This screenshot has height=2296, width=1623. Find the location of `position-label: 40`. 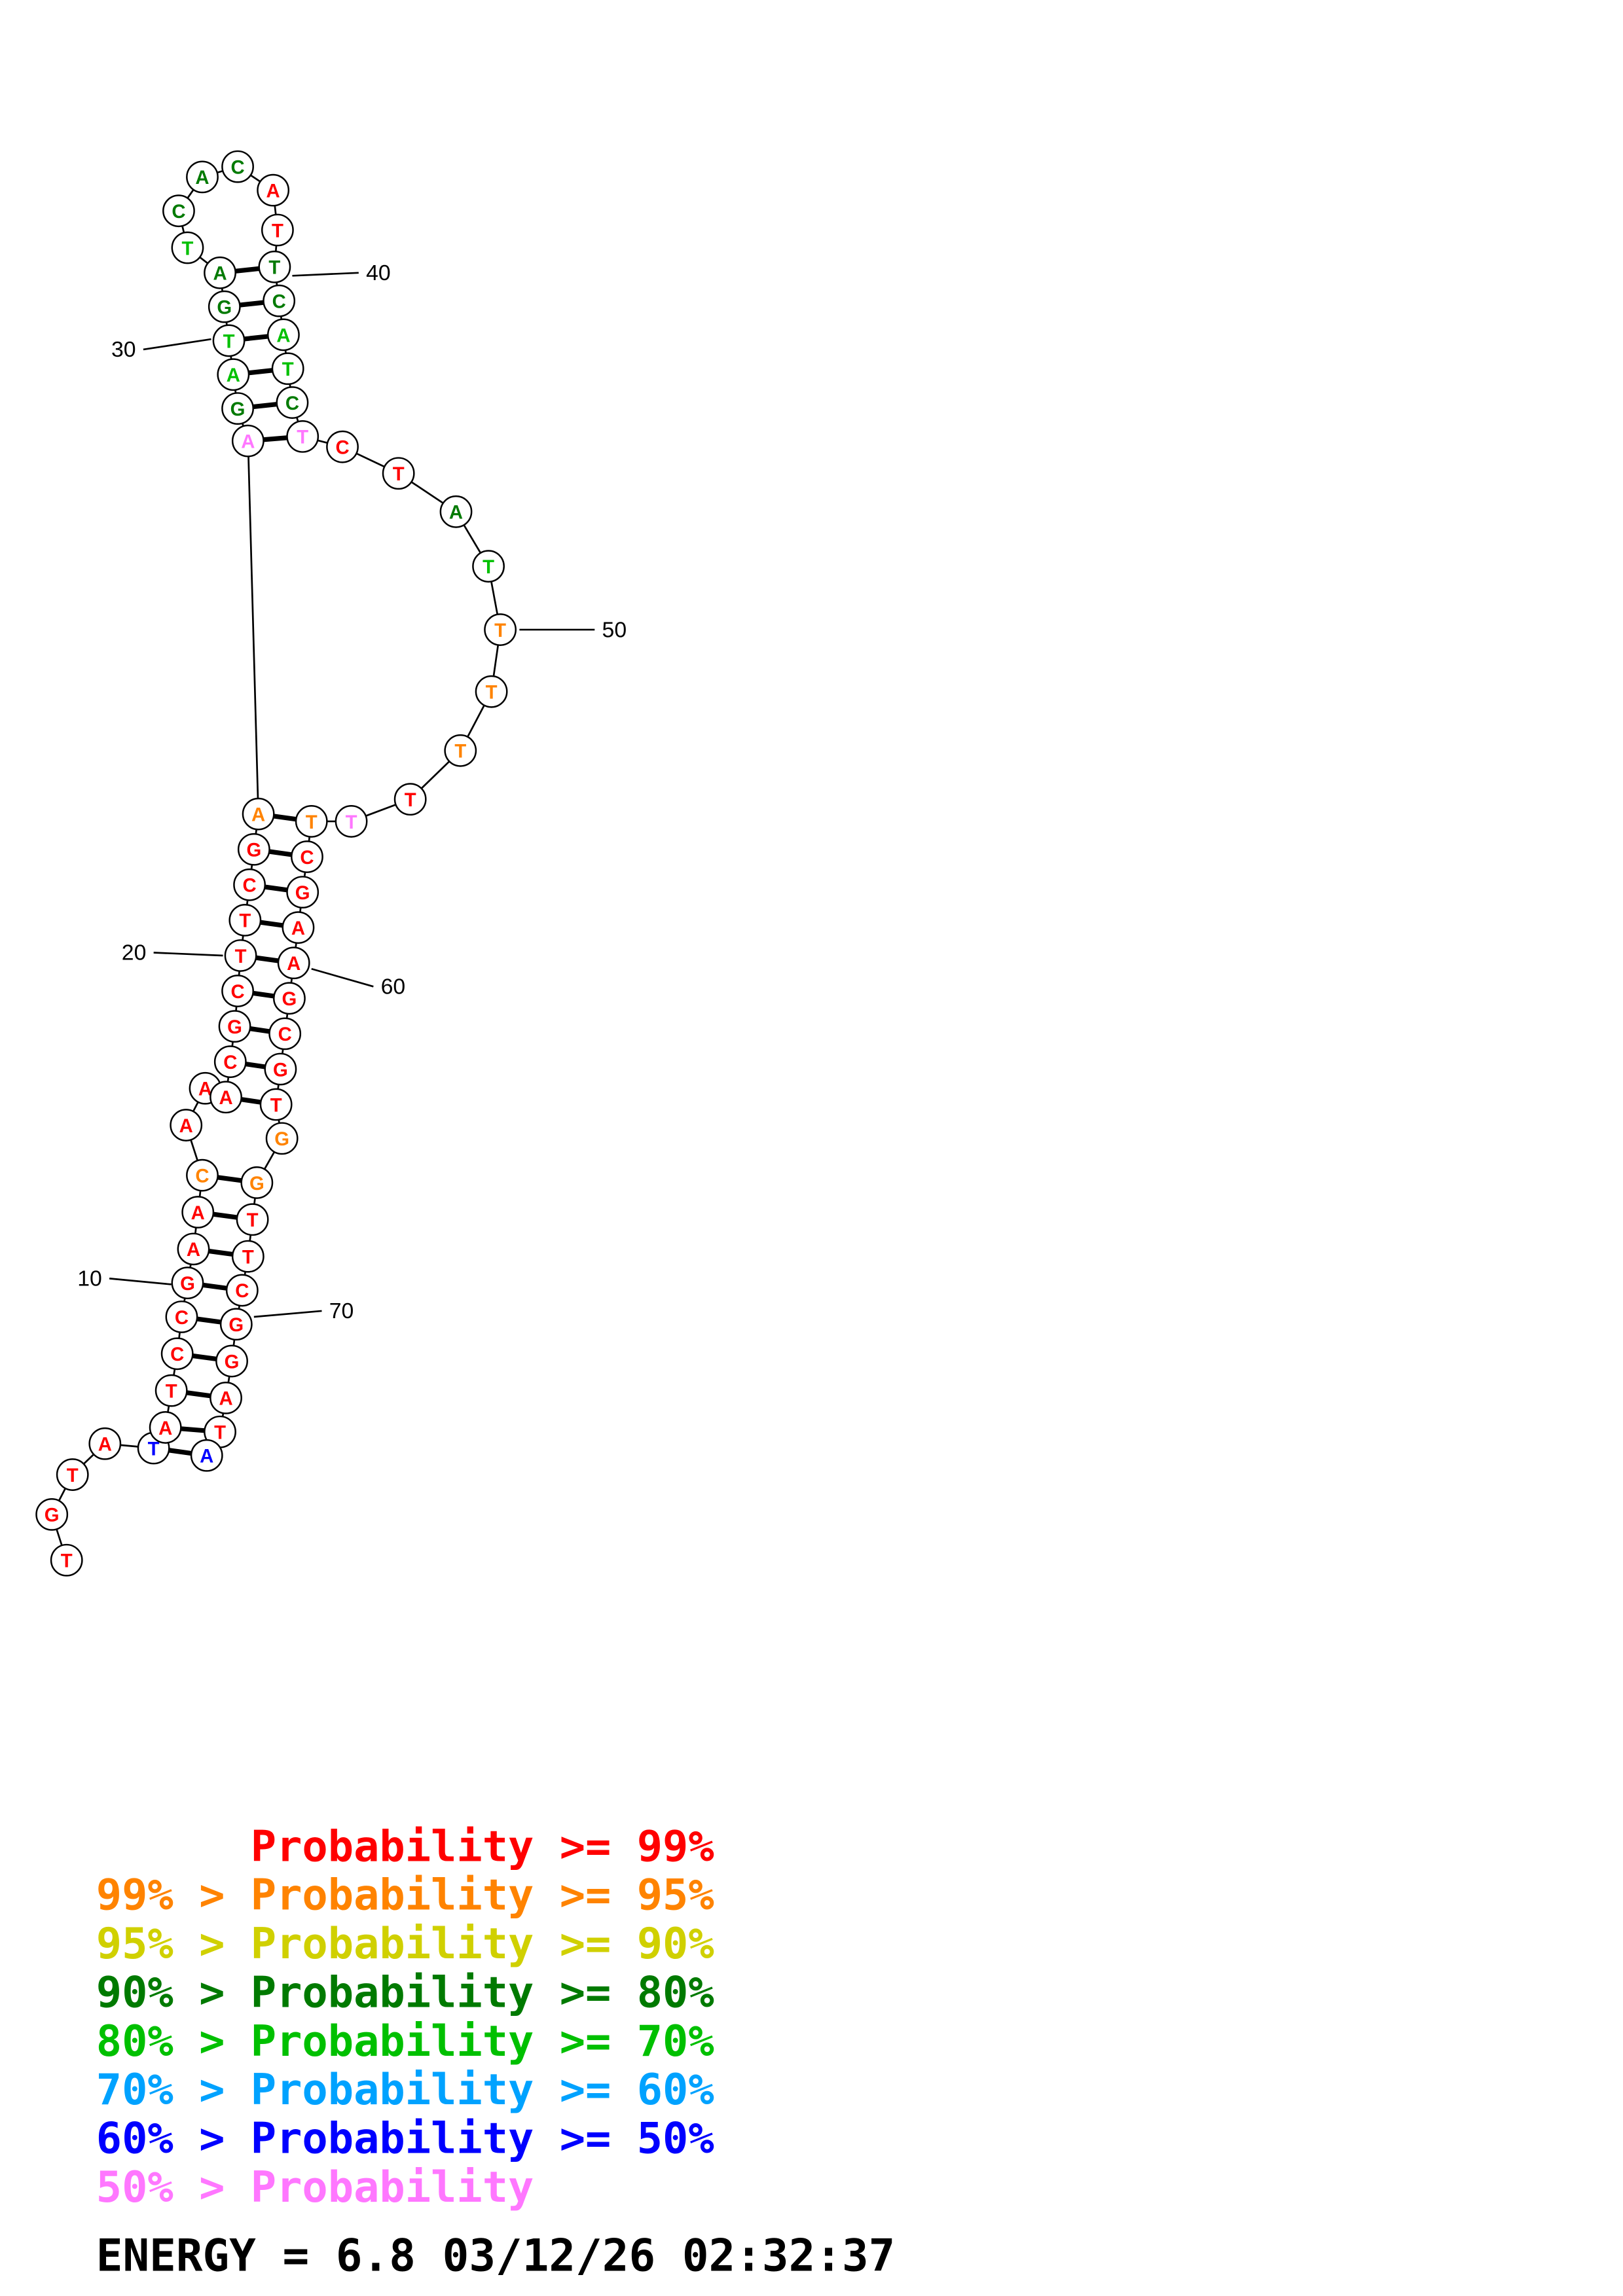

position-label: 40 is located at coordinates (378, 272).